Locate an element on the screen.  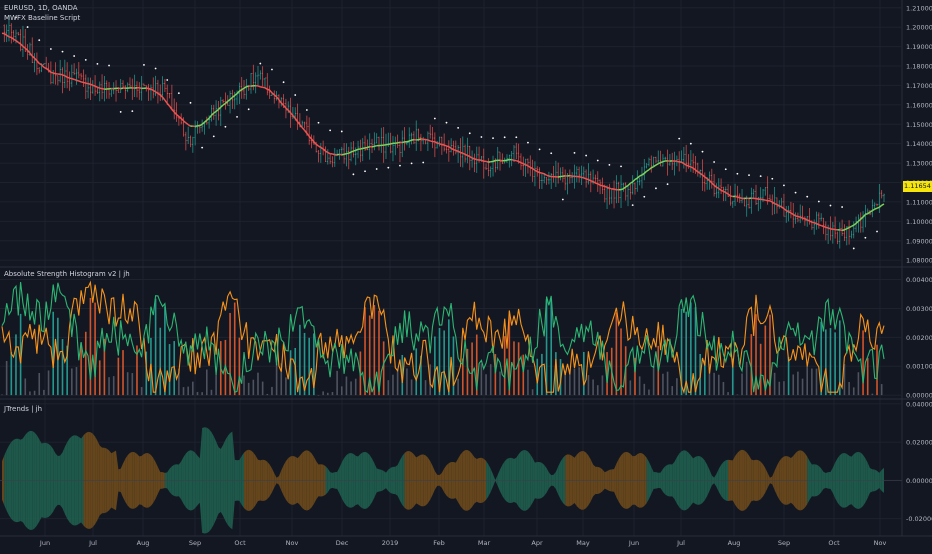
y-tick-label-strength: 0.00400 is located at coordinates (919, 280).